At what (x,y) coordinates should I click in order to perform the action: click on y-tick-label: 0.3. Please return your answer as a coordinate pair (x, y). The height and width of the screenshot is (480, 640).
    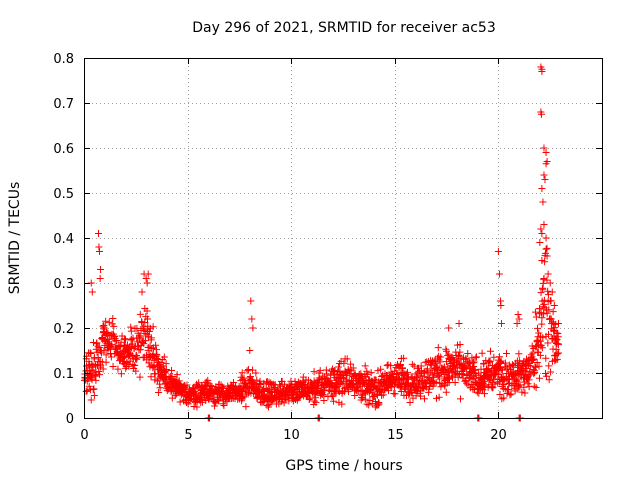
    Looking at the image, I should click on (63, 284).